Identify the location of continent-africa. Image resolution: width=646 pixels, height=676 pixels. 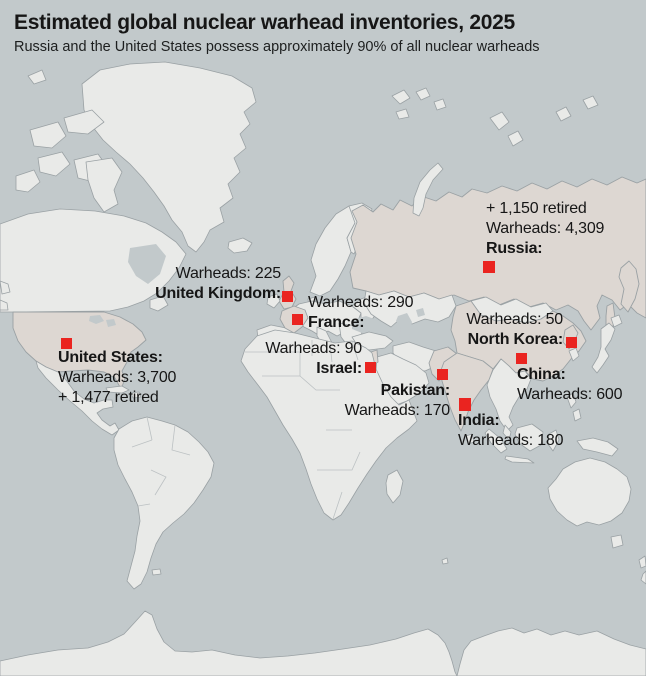
(329, 425).